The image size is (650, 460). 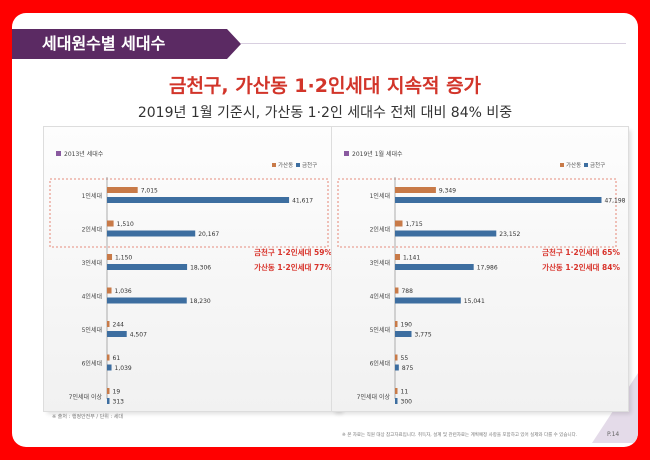 What do you see at coordinates (119, 325) in the screenshot?
I see `data-label-gasan: 244` at bounding box center [119, 325].